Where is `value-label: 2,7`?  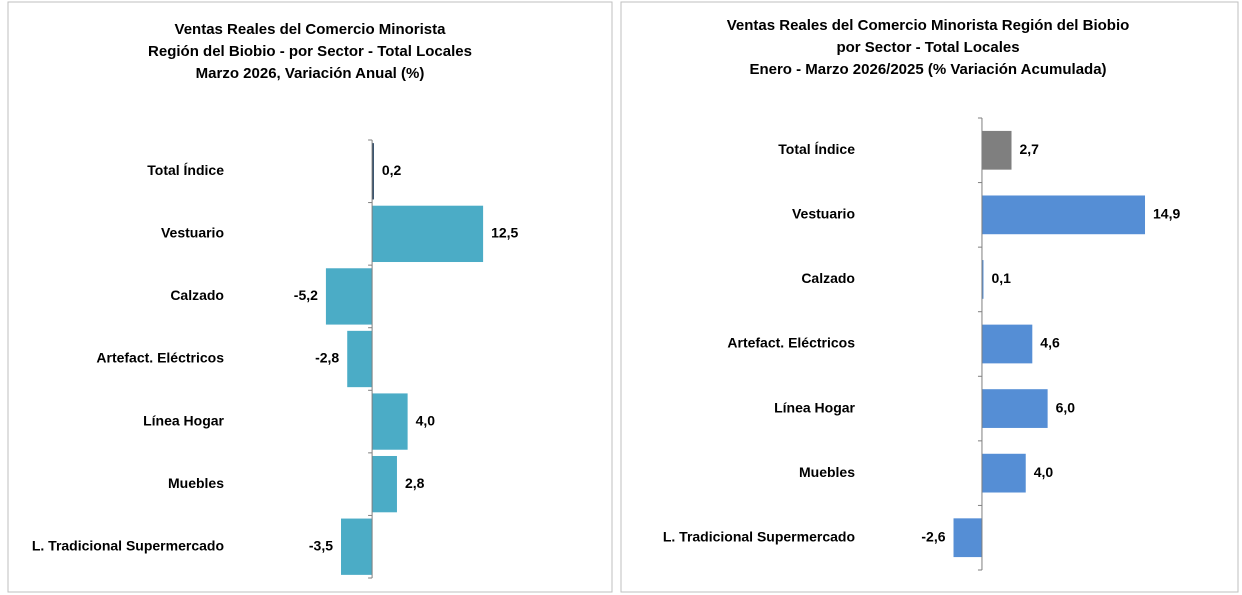 value-label: 2,7 is located at coordinates (1030, 149).